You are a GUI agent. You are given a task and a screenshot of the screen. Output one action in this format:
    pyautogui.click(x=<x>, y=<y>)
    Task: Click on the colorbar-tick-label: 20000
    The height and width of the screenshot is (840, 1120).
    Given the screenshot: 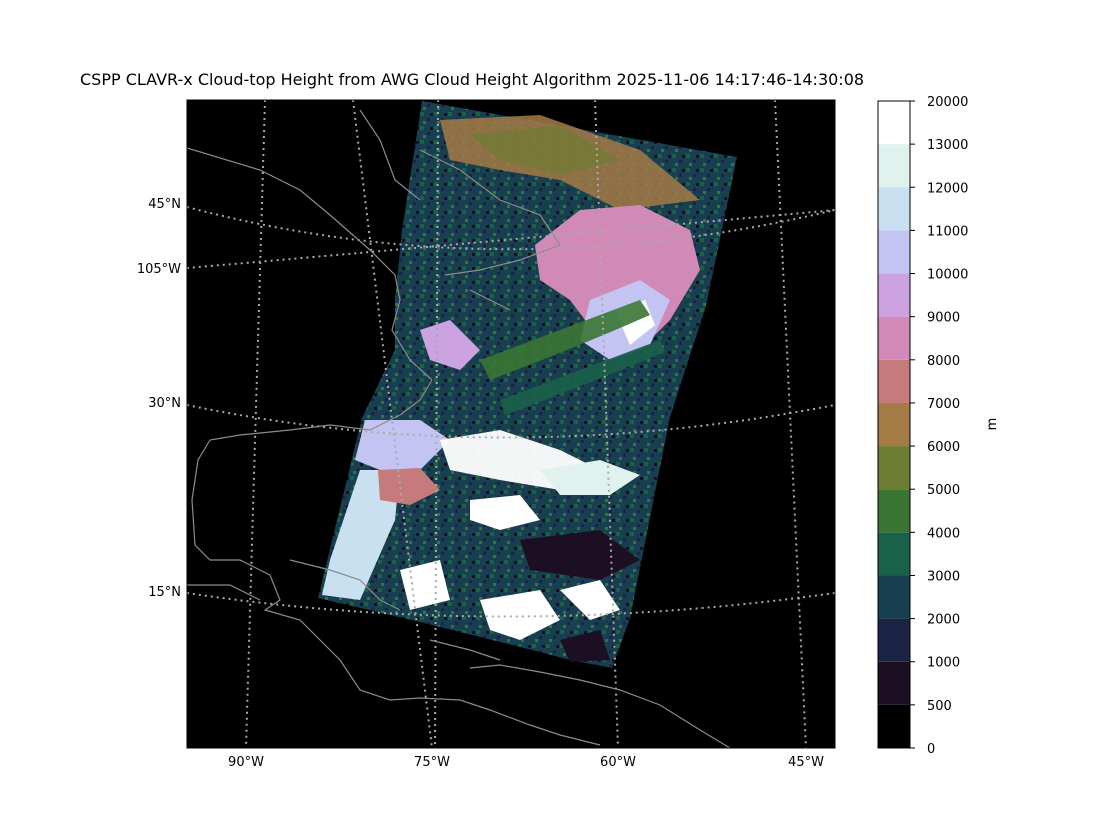 What is the action you would take?
    pyautogui.click(x=947, y=102)
    